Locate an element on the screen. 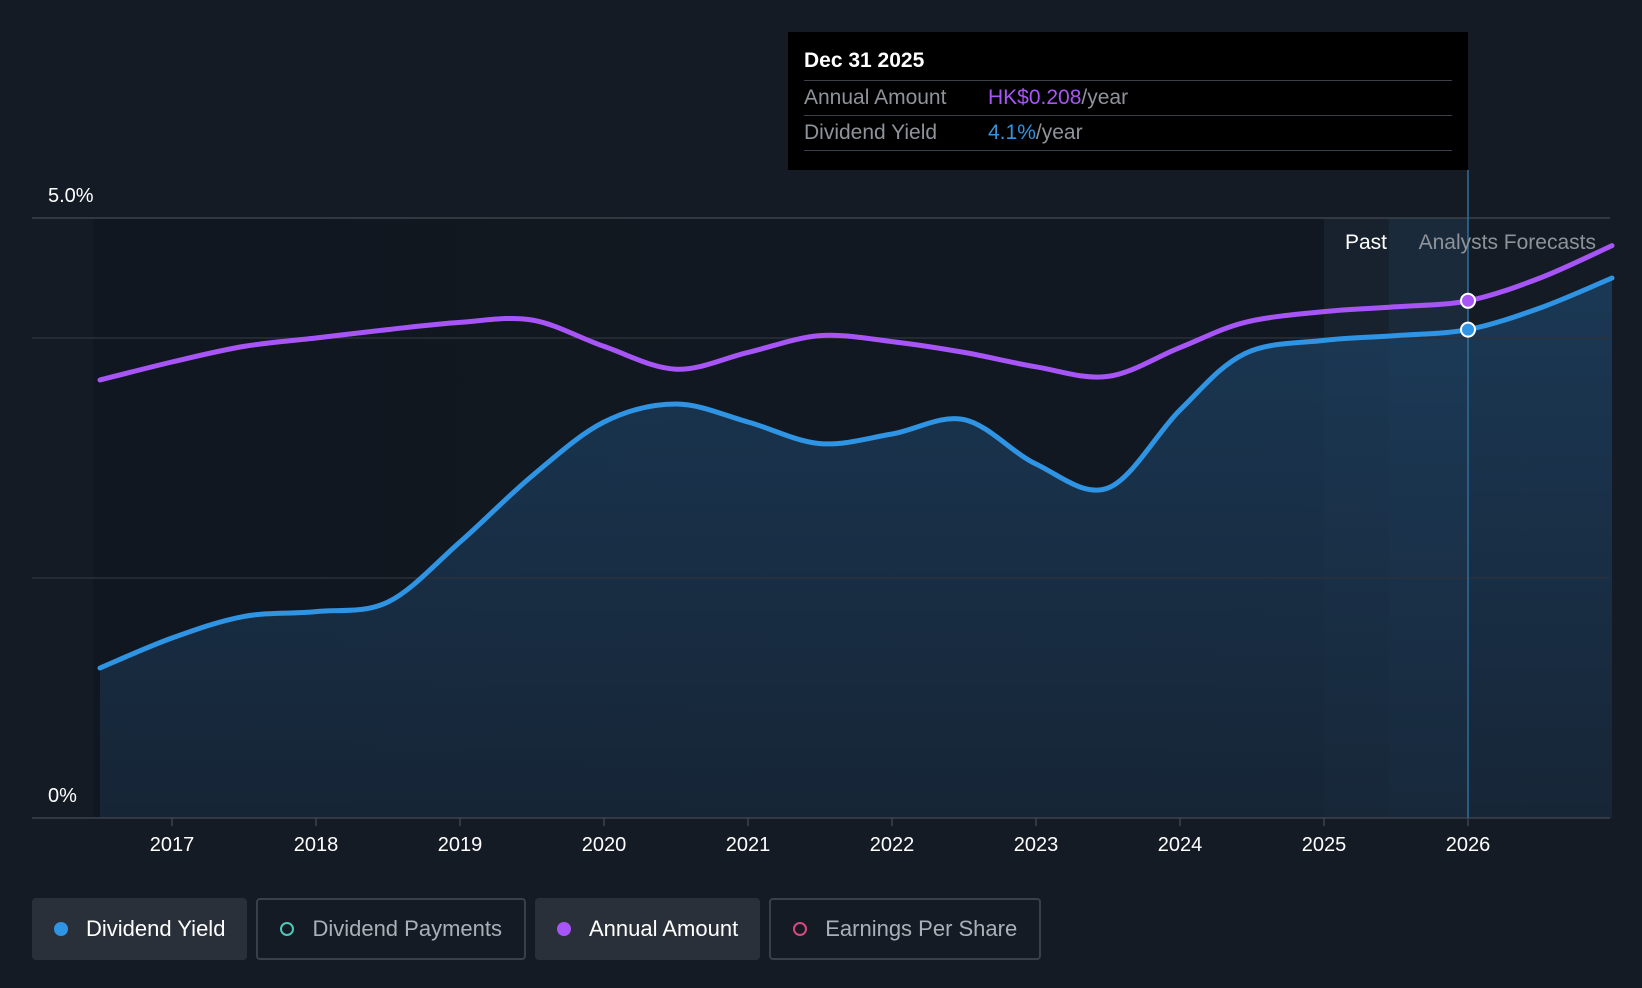  dividend-yield-dot-icon is located at coordinates (61, 929).